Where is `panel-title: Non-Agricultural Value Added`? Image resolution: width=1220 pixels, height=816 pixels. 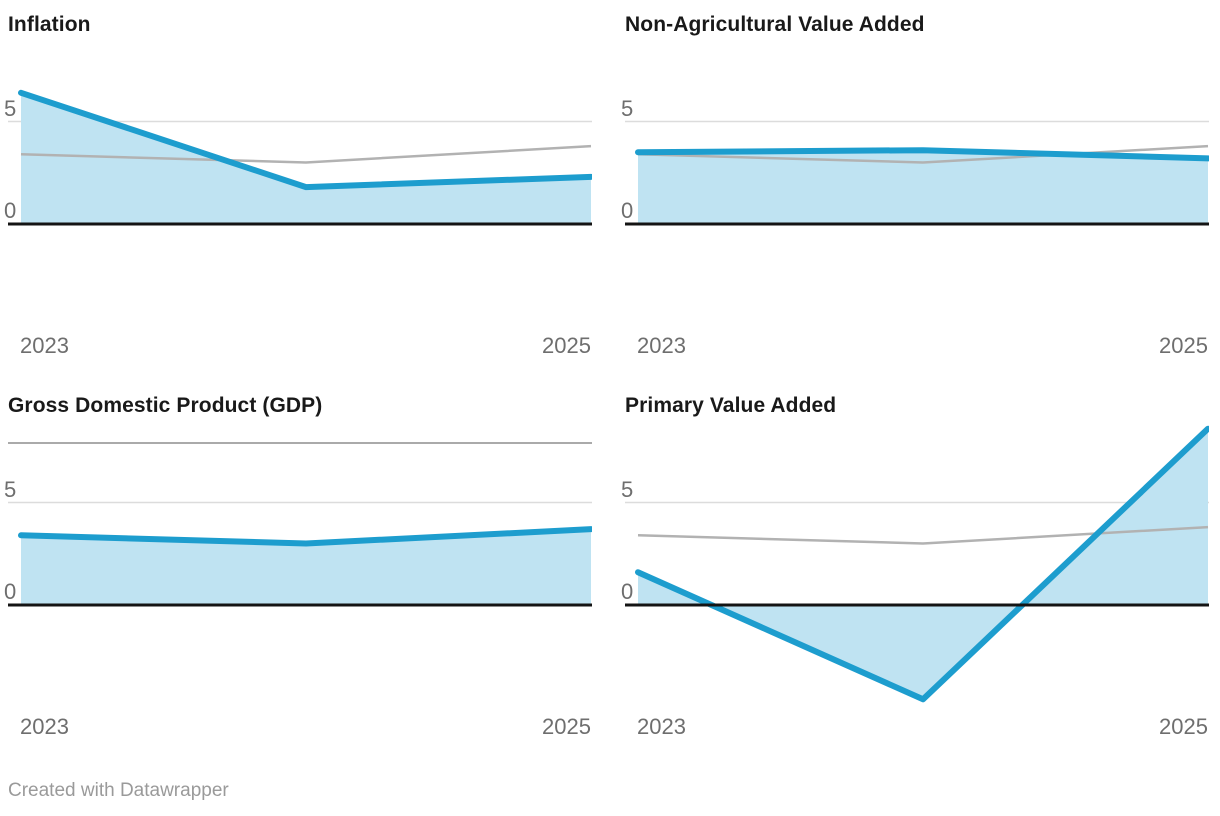 panel-title: Non-Agricultural Value Added is located at coordinates (775, 24).